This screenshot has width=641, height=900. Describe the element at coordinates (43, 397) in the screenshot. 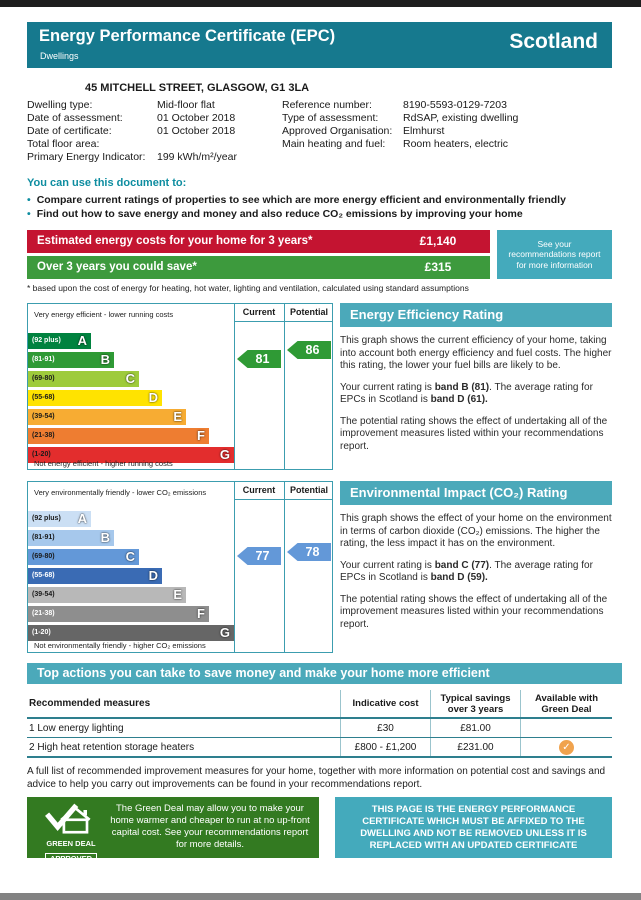

I see `eer-band-d-range: (55-68)` at that location.